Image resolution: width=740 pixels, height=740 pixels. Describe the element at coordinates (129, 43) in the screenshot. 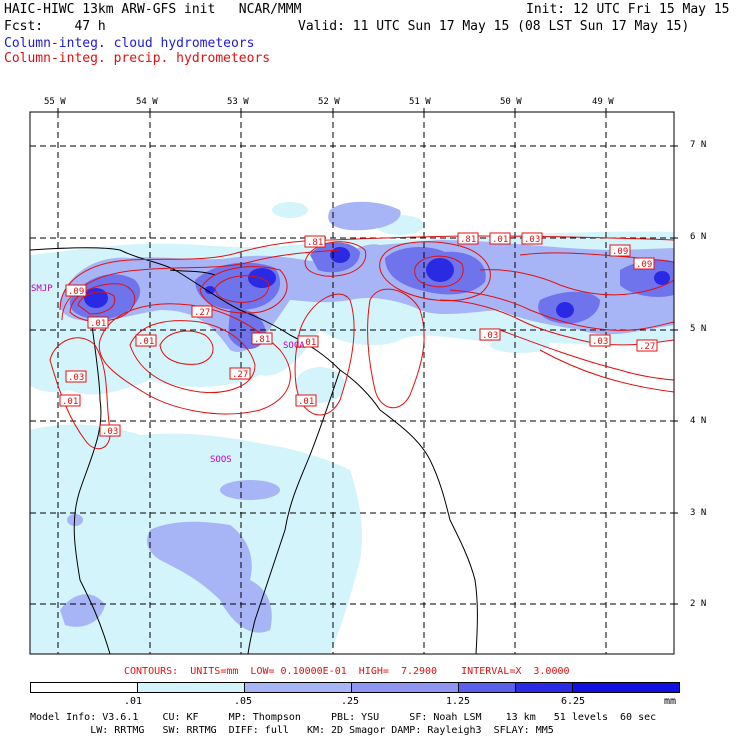

I see `cloud-field-legend: Column-integ. cloud hydrometeors` at that location.